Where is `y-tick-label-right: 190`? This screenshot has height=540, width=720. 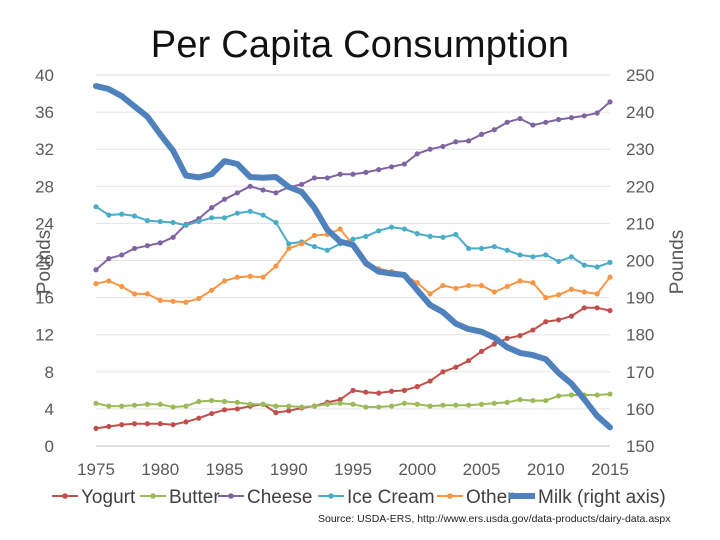 y-tick-label-right: 190 is located at coordinates (640, 298).